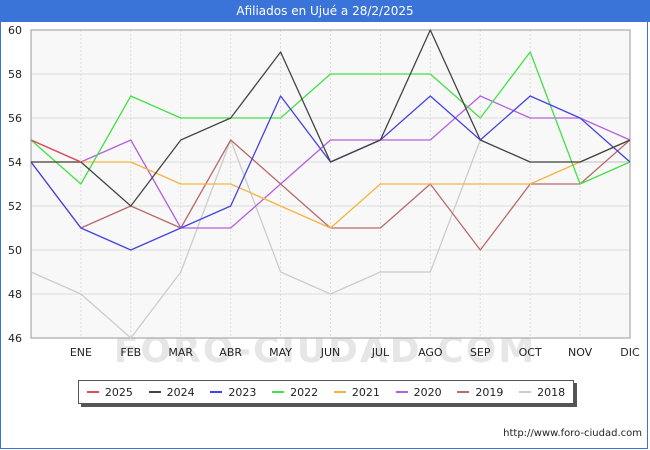 This screenshot has width=650, height=450. I want to click on legend-item-2019: 2019, so click(480, 392).